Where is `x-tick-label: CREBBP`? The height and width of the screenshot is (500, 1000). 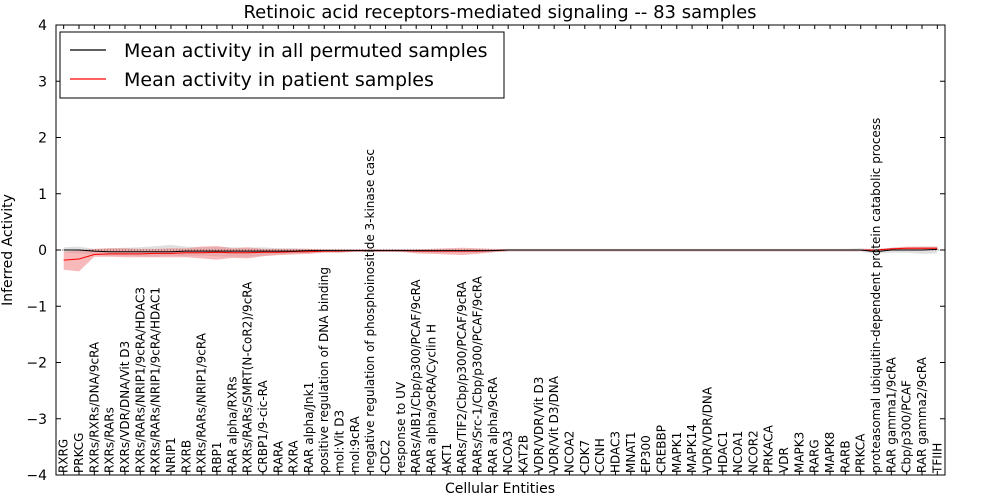
x-tick-label: CREBBP is located at coordinates (661, 449).